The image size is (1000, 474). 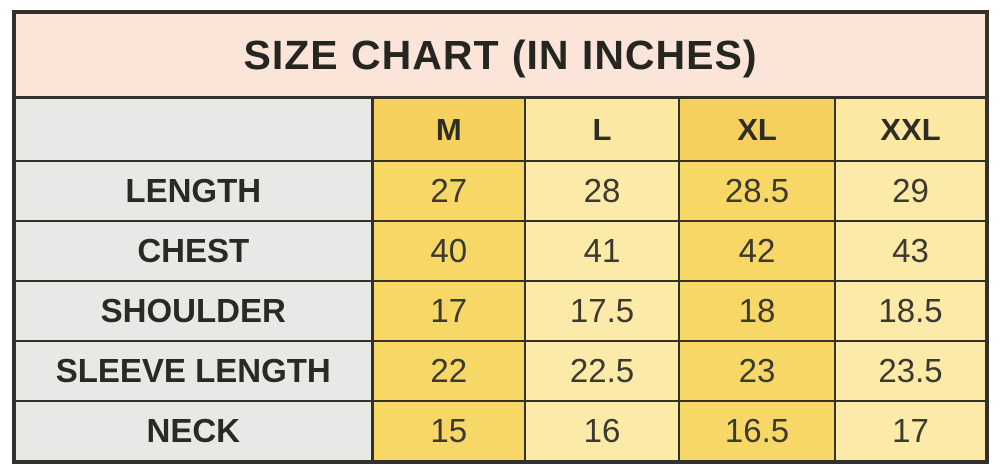 I want to click on shoulder-xxl-value: 18.5, so click(x=911, y=311).